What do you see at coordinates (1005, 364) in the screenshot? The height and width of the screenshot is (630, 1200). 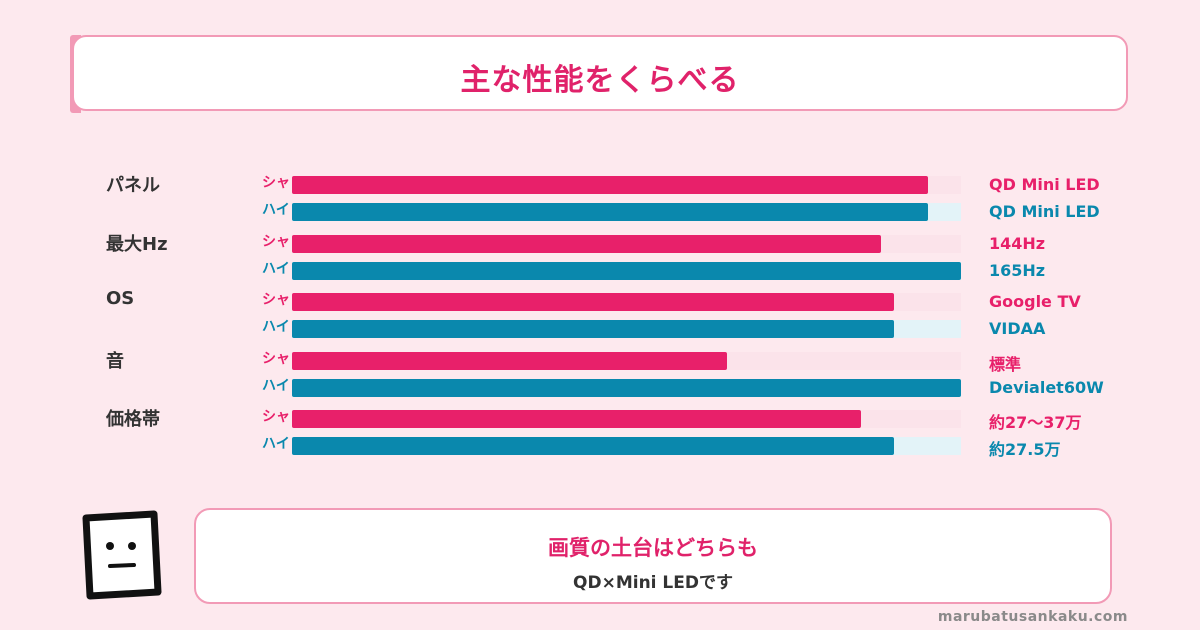 I see `value-label: 標準` at bounding box center [1005, 364].